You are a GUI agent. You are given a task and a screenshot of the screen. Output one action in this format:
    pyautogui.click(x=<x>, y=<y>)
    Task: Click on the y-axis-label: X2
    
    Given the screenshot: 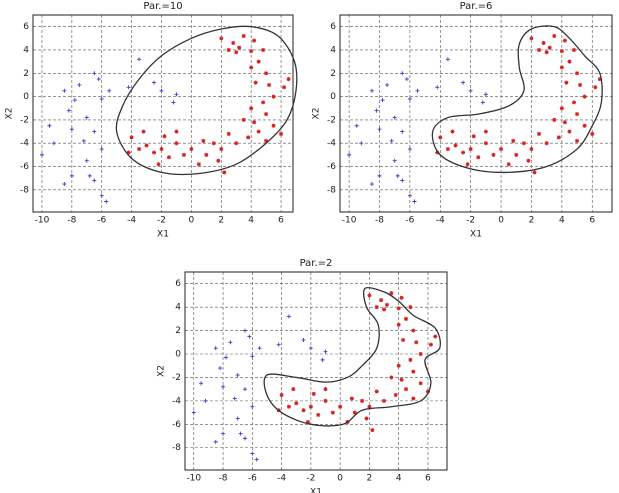 What is the action you would take?
    pyautogui.click(x=10, y=114)
    